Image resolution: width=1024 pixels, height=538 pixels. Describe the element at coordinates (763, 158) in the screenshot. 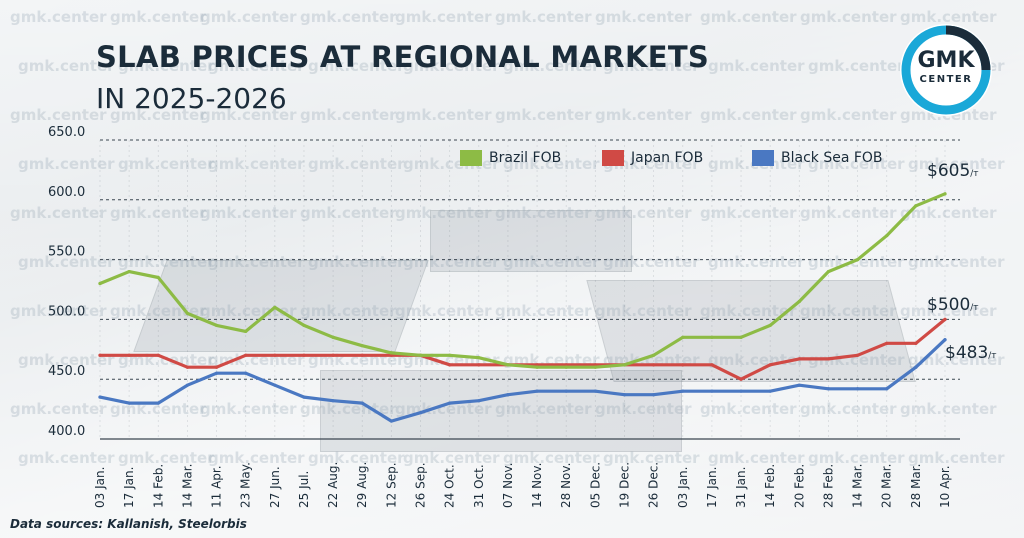

I see `legend-swatch-blacksea` at that location.